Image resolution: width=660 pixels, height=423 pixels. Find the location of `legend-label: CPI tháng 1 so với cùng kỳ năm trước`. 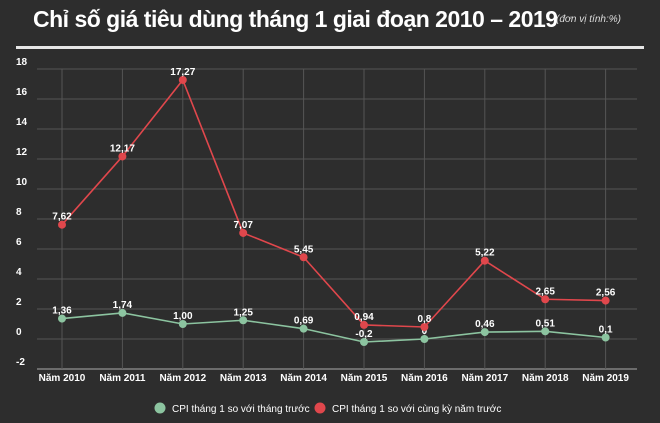

legend-label: CPI tháng 1 so với cùng kỳ năm trước is located at coordinates (416, 409).